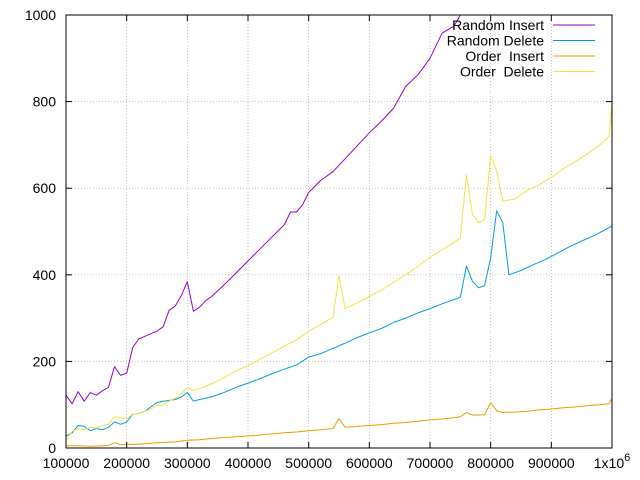 The height and width of the screenshot is (480, 640). Describe the element at coordinates (45, 275) in the screenshot. I see `y-tick-label: 400` at that location.